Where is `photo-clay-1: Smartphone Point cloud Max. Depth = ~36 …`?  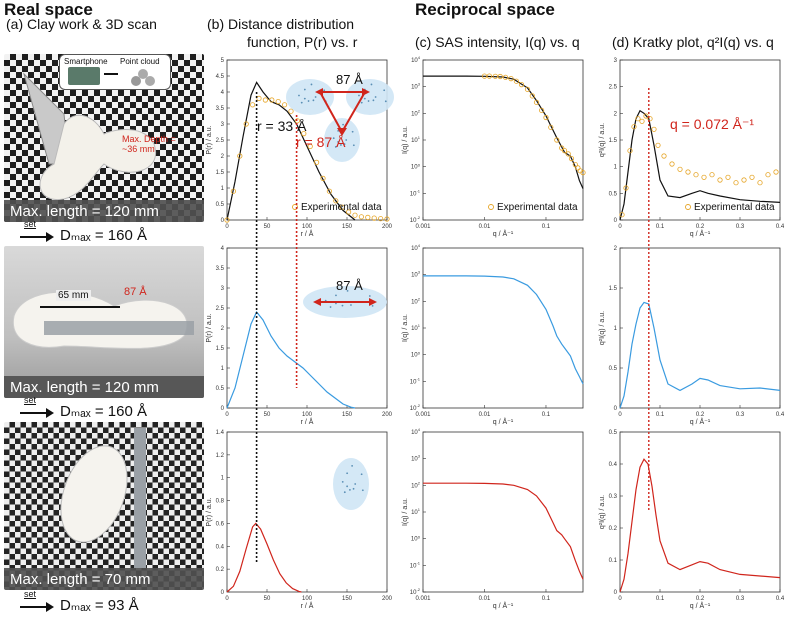
photo-clay-1: Smartphone Point cloud Max. Depth = ~36 … is located at coordinates (104, 138).